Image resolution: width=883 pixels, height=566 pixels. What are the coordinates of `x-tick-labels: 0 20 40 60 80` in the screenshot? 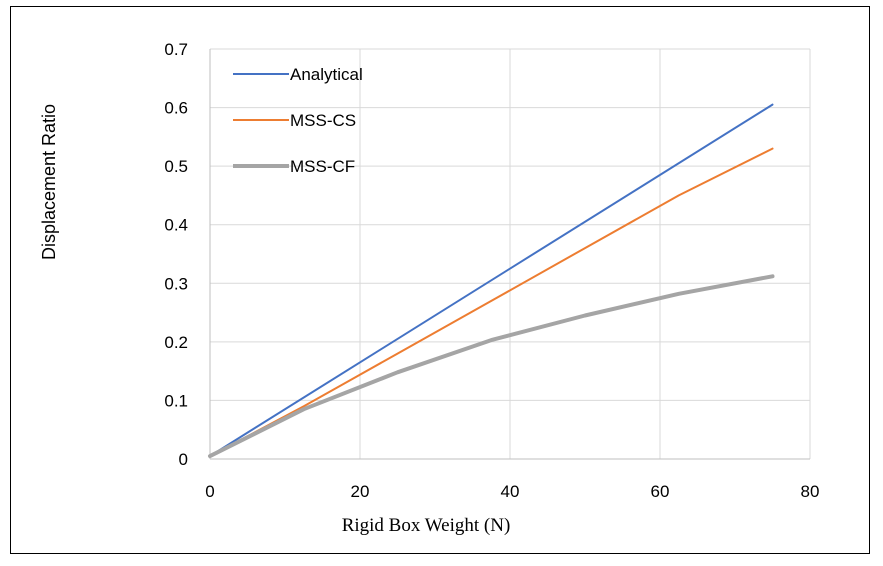 It's located at (512, 491).